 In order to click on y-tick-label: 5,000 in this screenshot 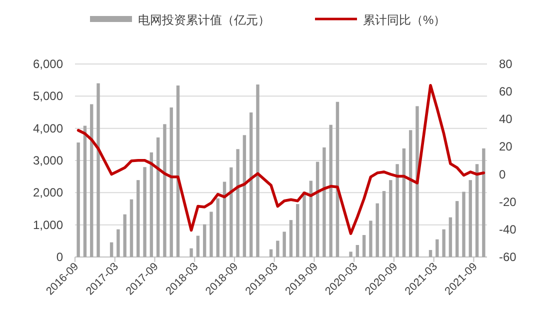, I will do `click(48, 96)`.